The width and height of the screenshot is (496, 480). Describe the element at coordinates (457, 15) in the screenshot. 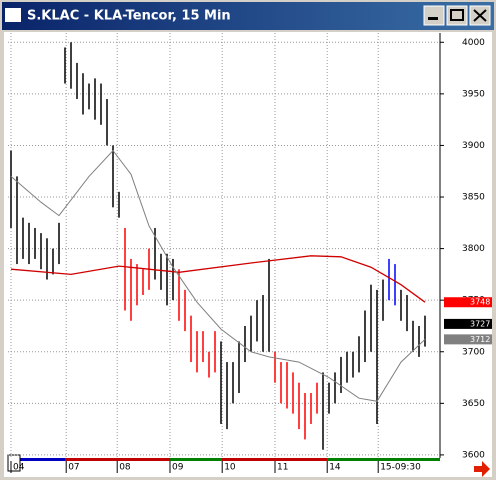

I see `maximize-icon` at that location.